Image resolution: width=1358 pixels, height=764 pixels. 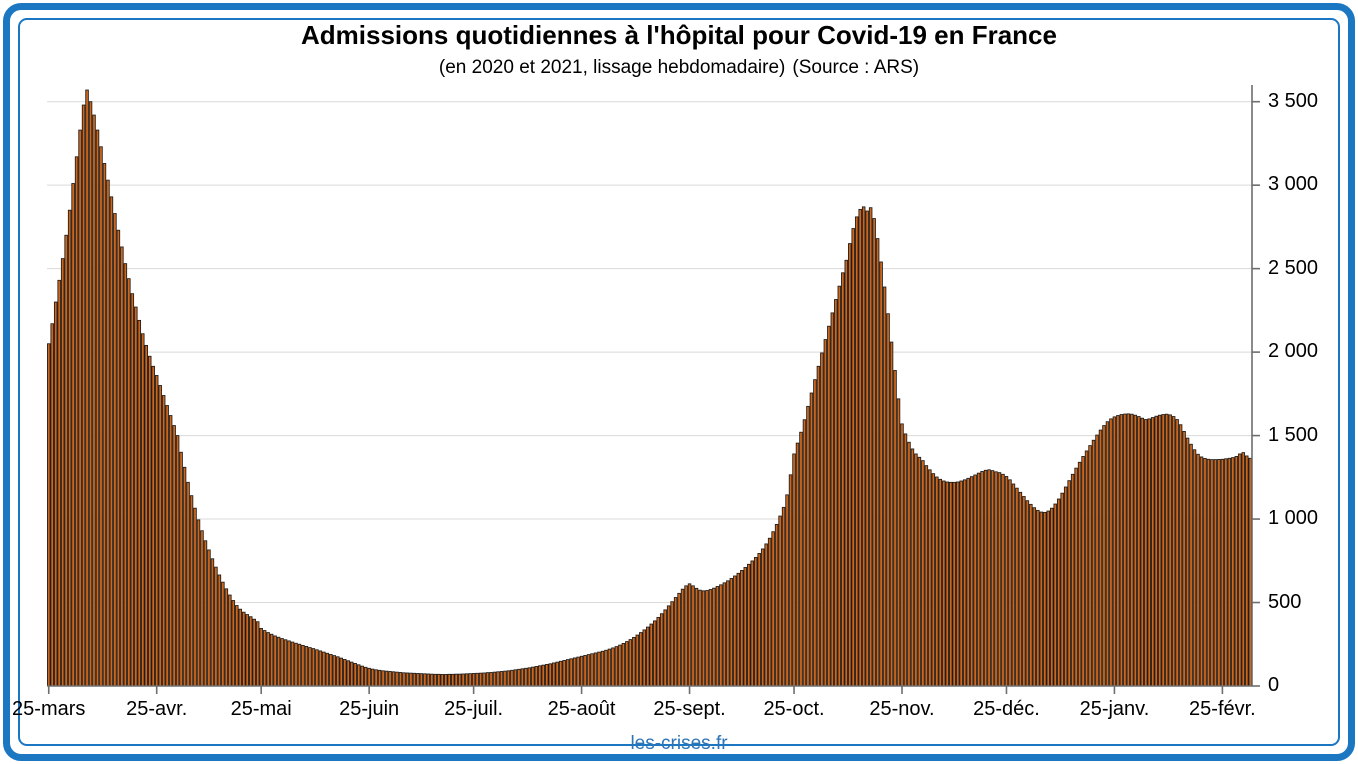 I want to click on y-tick-label: 1 000, so click(x=1293, y=518).